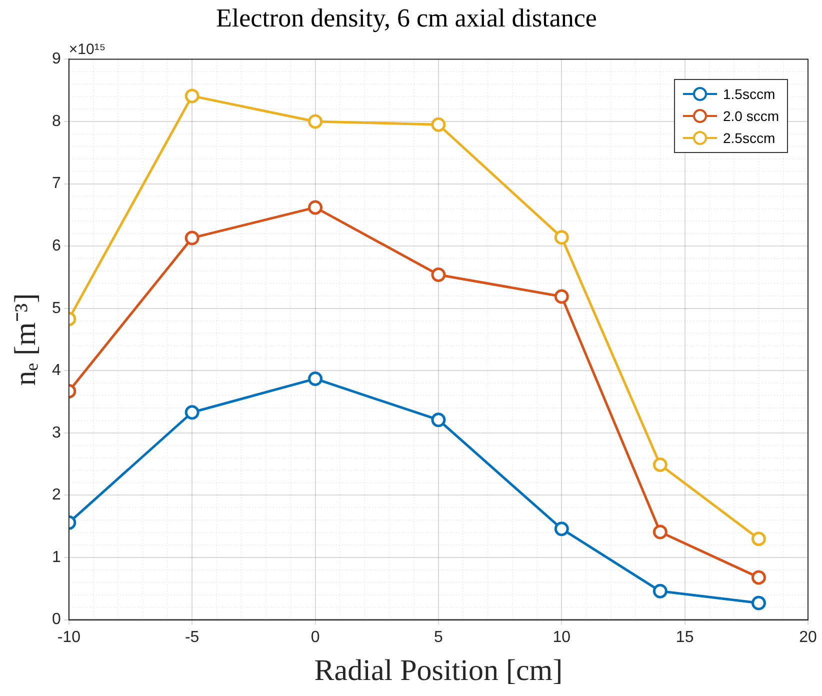 Image resolution: width=822 pixels, height=696 pixels. What do you see at coordinates (749, 94) in the screenshot?
I see `legend-label: 1.5sccm` at bounding box center [749, 94].